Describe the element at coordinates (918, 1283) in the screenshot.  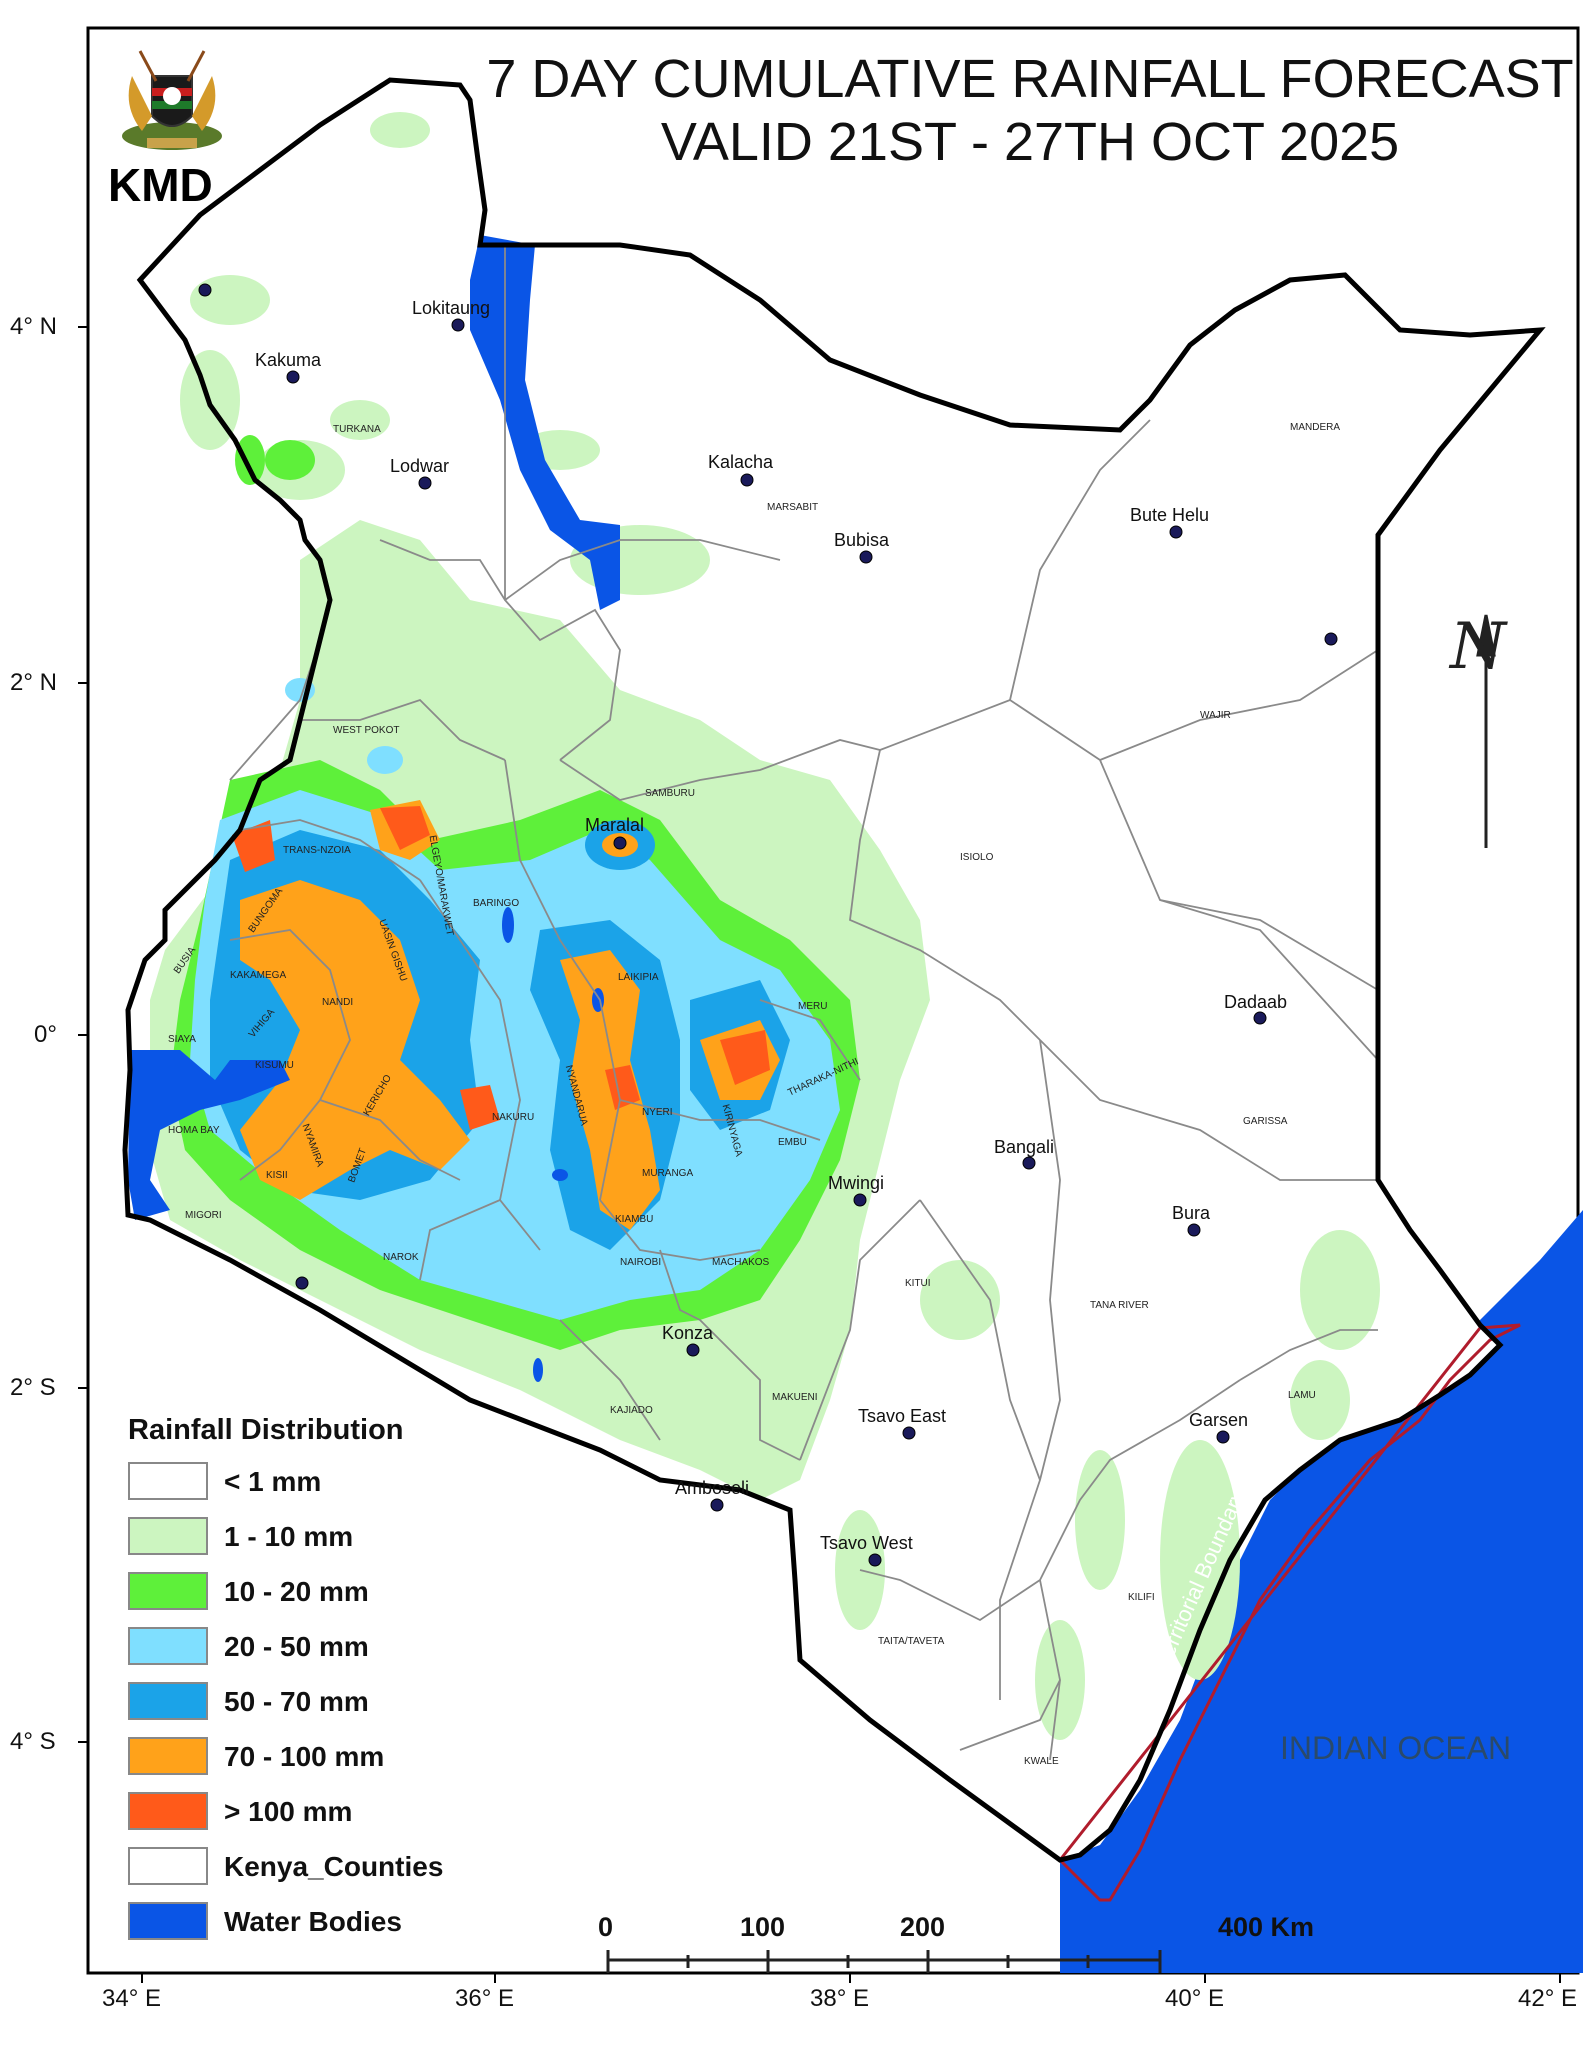
I see `county-label: KITUI` at that location.